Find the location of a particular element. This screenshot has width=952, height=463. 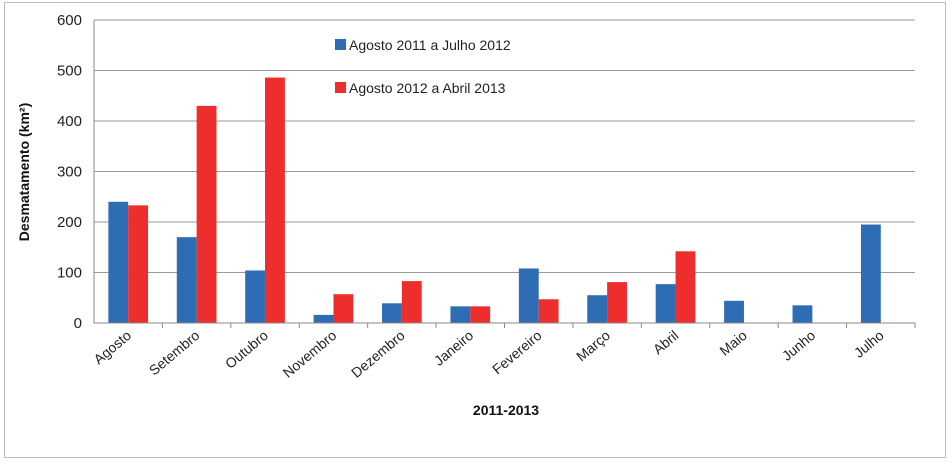

bar-series-2-março is located at coordinates (617, 302).